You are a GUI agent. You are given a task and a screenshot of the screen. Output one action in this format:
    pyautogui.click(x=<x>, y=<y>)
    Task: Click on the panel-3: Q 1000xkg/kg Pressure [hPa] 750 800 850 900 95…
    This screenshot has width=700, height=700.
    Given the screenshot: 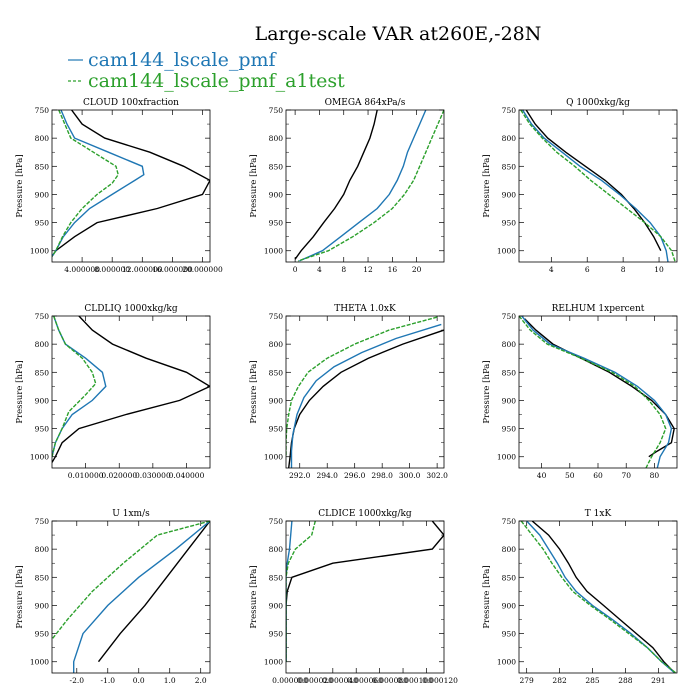 What is the action you would take?
    pyautogui.click(x=580, y=186)
    